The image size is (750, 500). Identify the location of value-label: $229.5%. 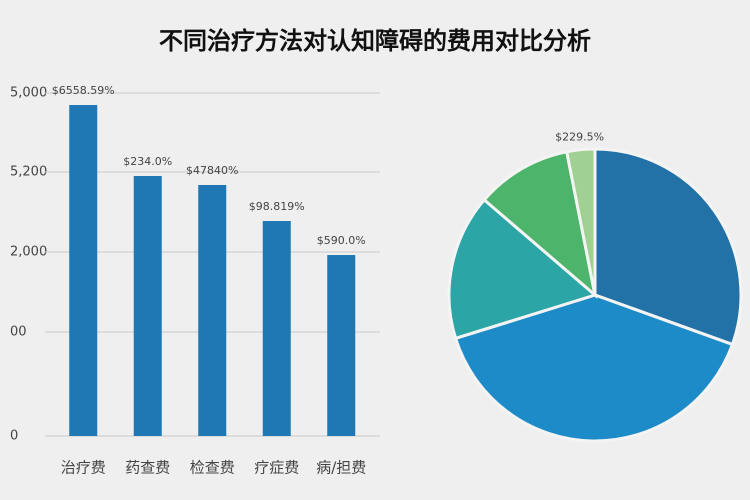
(579, 137).